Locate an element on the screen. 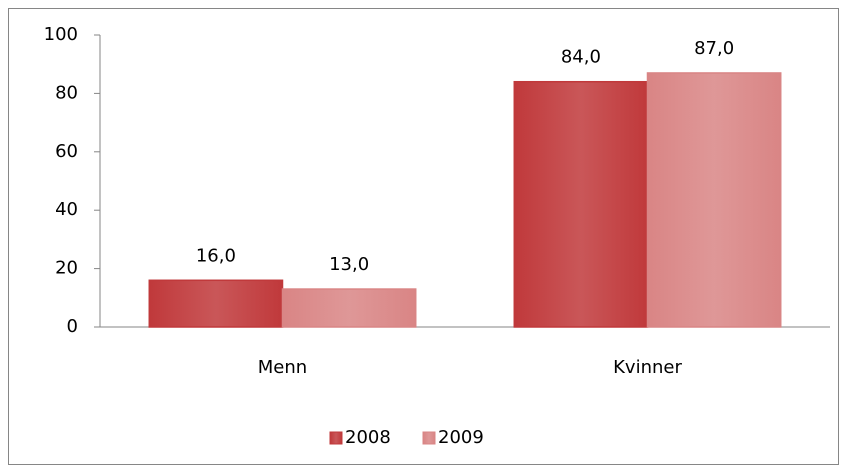  value-label: 16,0 is located at coordinates (216, 255).